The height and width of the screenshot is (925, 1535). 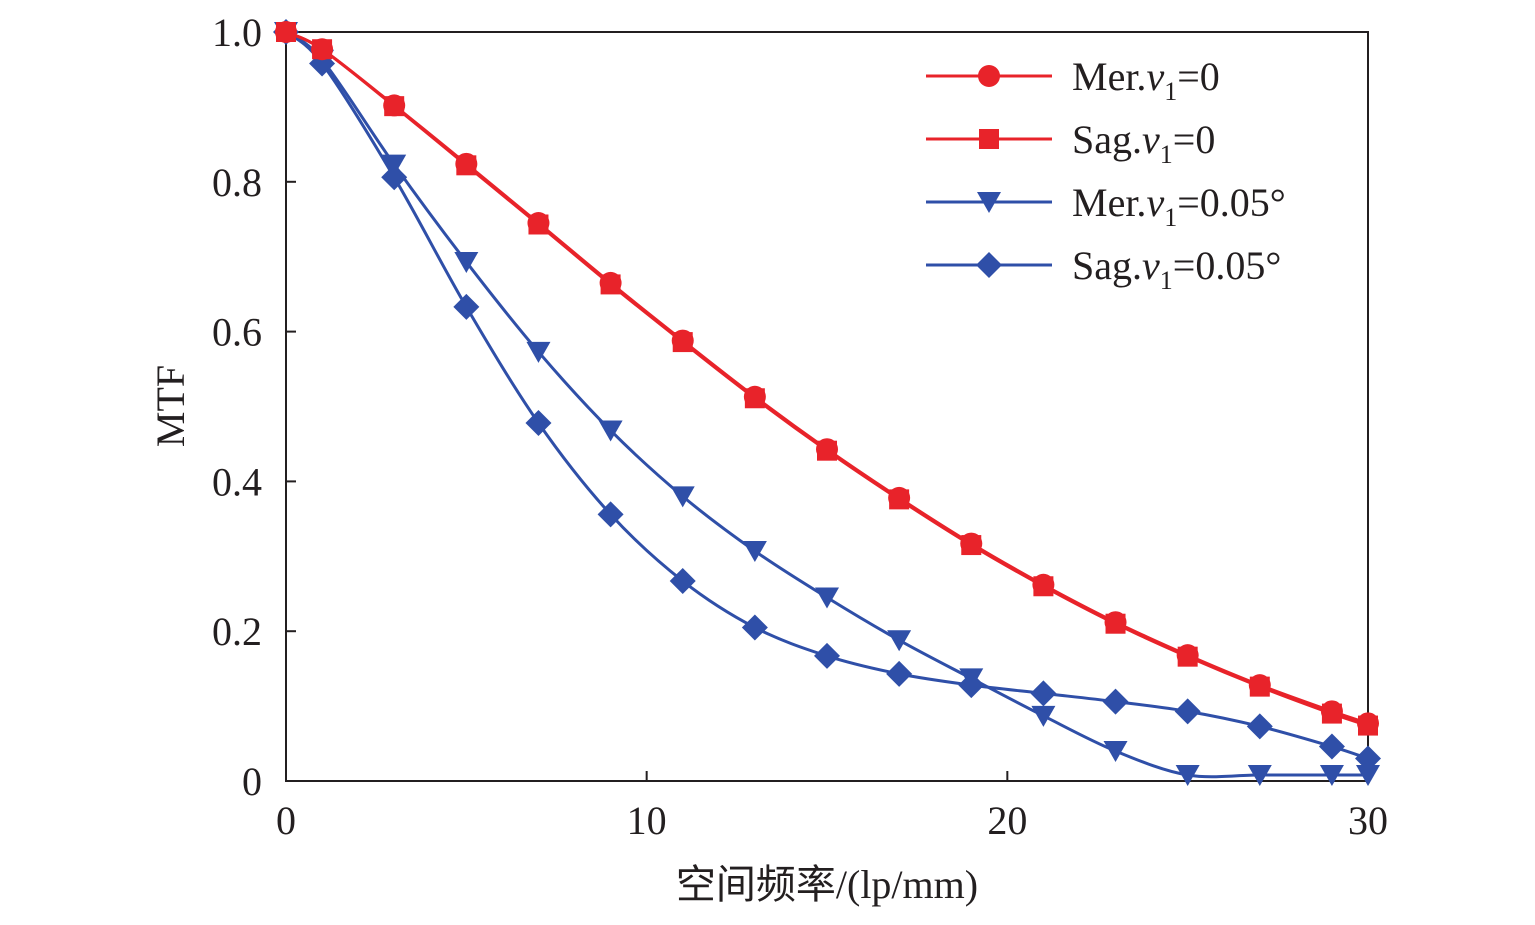 What do you see at coordinates (1368, 820) in the screenshot?
I see `x-tick-label: 30` at bounding box center [1368, 820].